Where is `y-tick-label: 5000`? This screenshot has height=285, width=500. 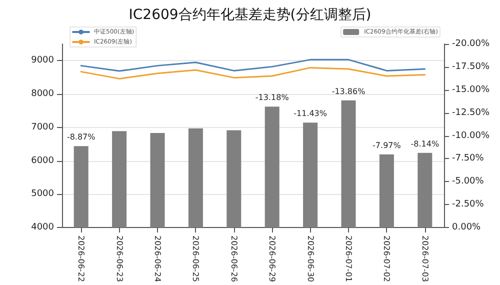 y-tick-label: 5000 is located at coordinates (42, 194).